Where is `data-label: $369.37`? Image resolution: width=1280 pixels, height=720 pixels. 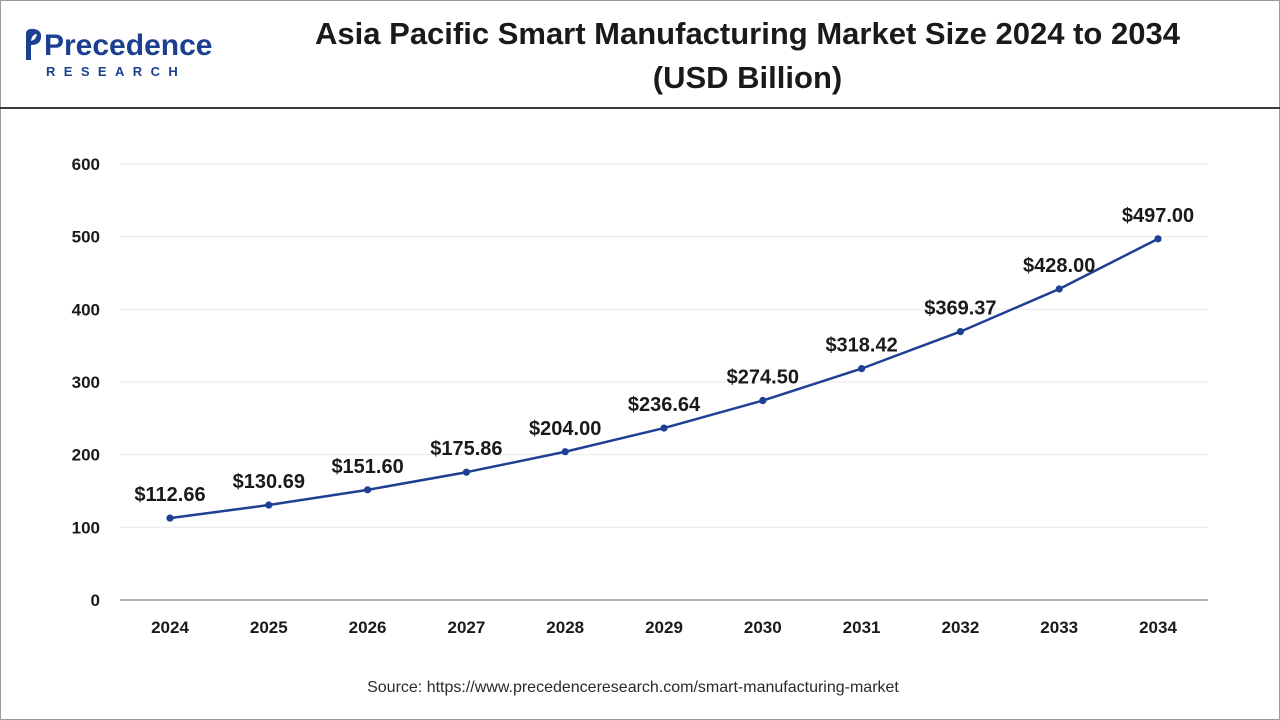
data-label: $369.37 is located at coordinates (960, 309).